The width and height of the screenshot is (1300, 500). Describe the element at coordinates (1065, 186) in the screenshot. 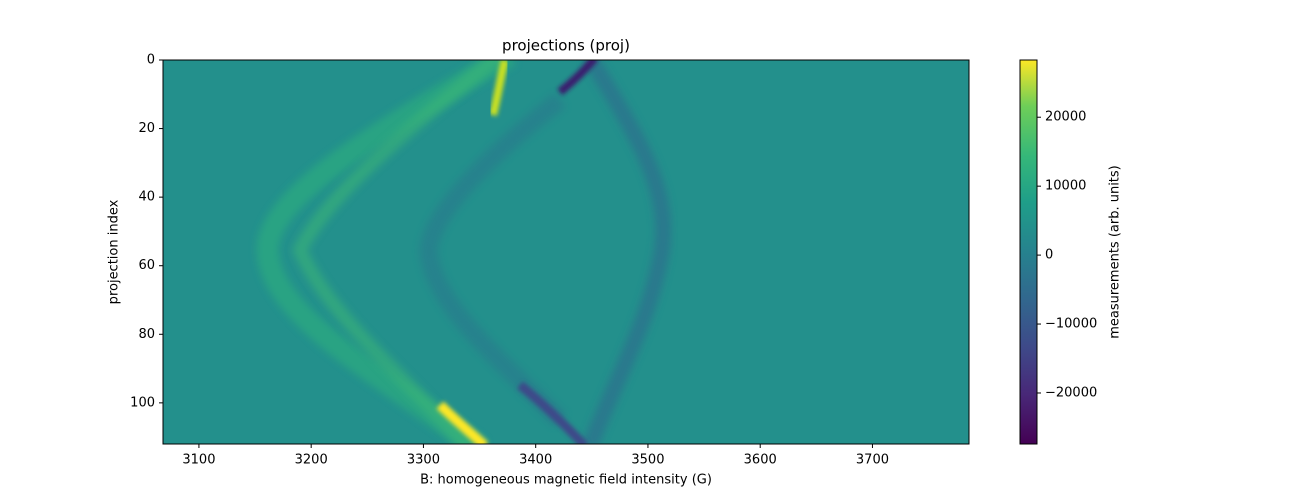

I see `colorbar-tick-label: 10000` at that location.